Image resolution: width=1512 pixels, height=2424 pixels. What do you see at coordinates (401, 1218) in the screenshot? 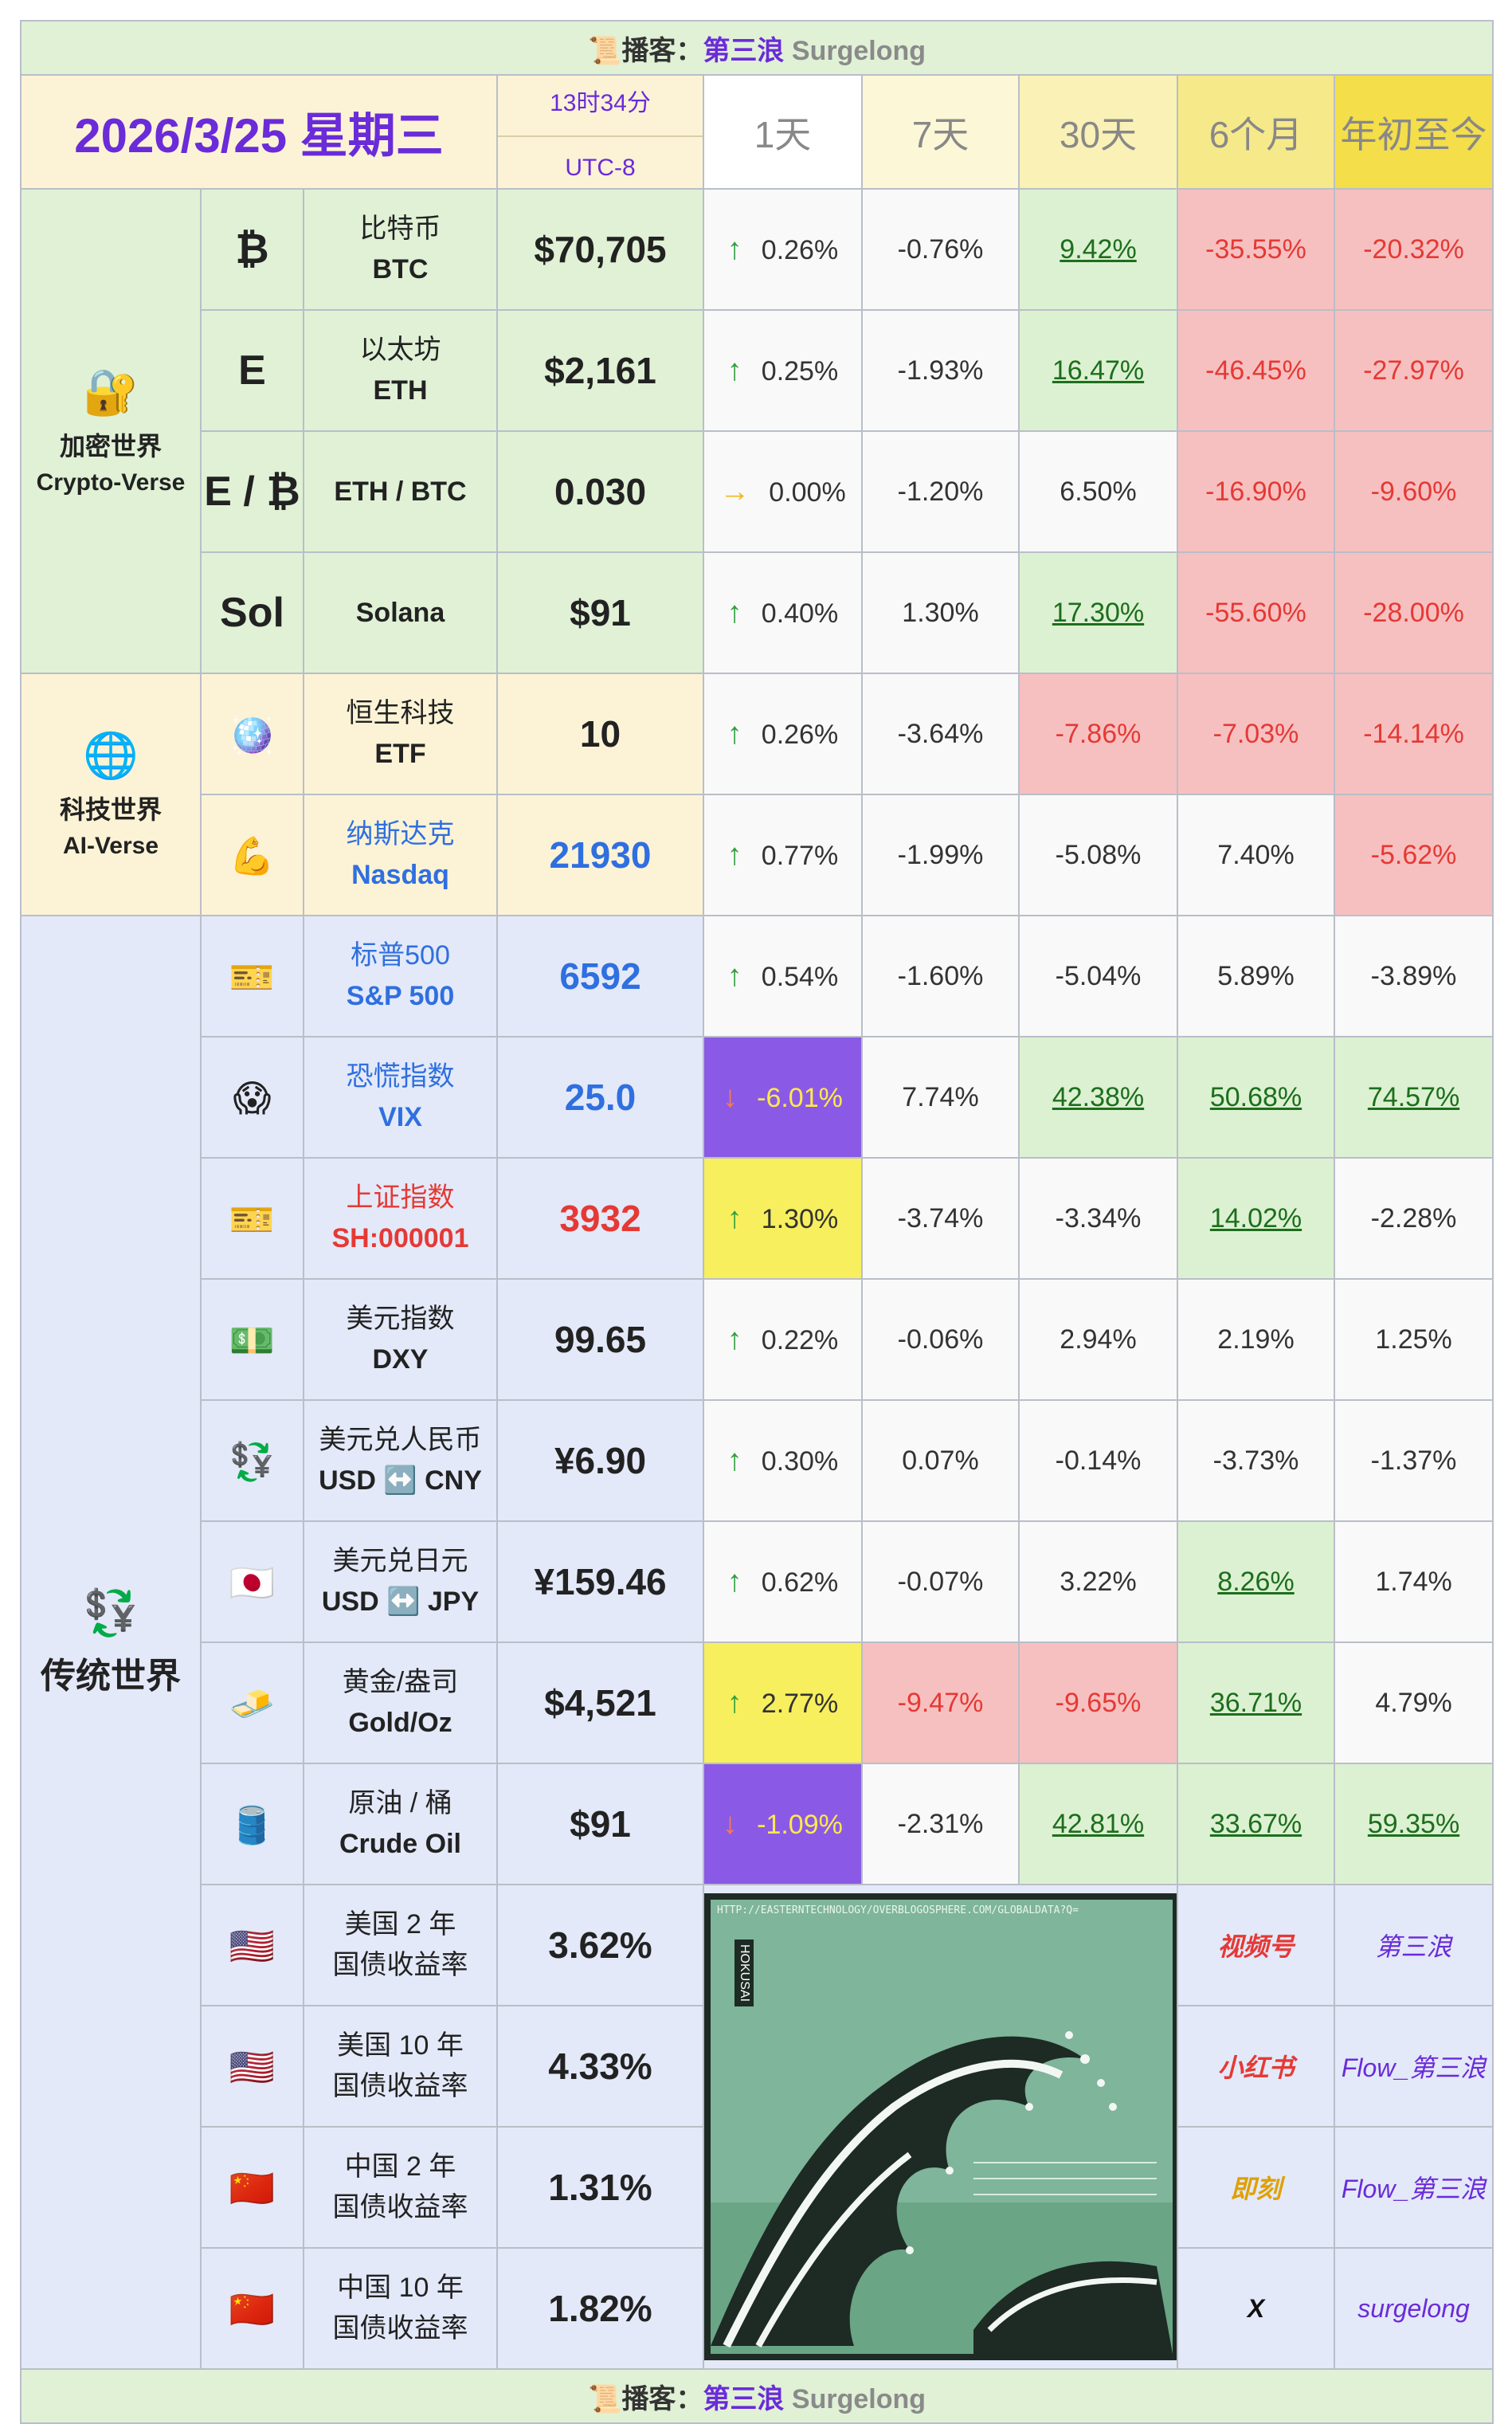
I see `row-name: 上证指数 SH:000001` at bounding box center [401, 1218].